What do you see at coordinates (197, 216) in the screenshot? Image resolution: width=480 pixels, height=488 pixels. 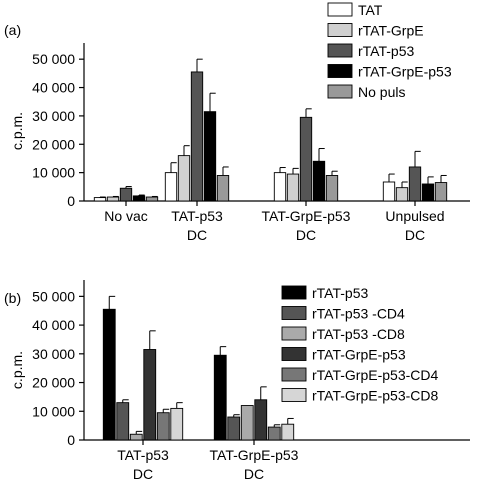 I see `panel-a-x-tick-label: TAT-p53` at bounding box center [197, 216].